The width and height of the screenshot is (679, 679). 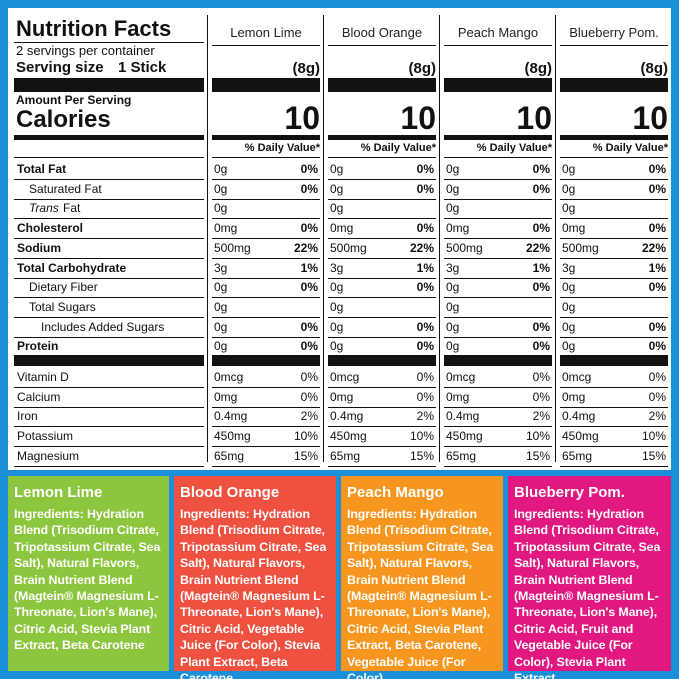 What do you see at coordinates (579, 416) in the screenshot?
I see `amount: 0.4mg` at bounding box center [579, 416].